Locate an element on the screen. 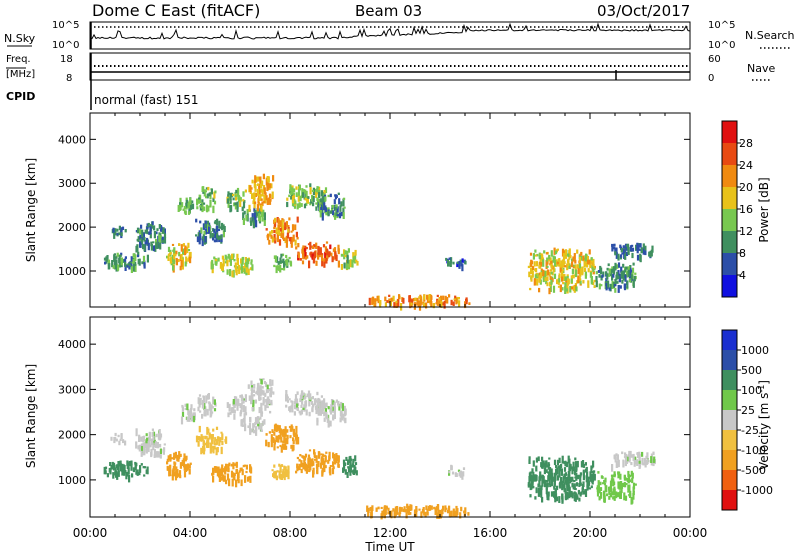  nsearch-top-tick: 10^5 is located at coordinates (721, 25).